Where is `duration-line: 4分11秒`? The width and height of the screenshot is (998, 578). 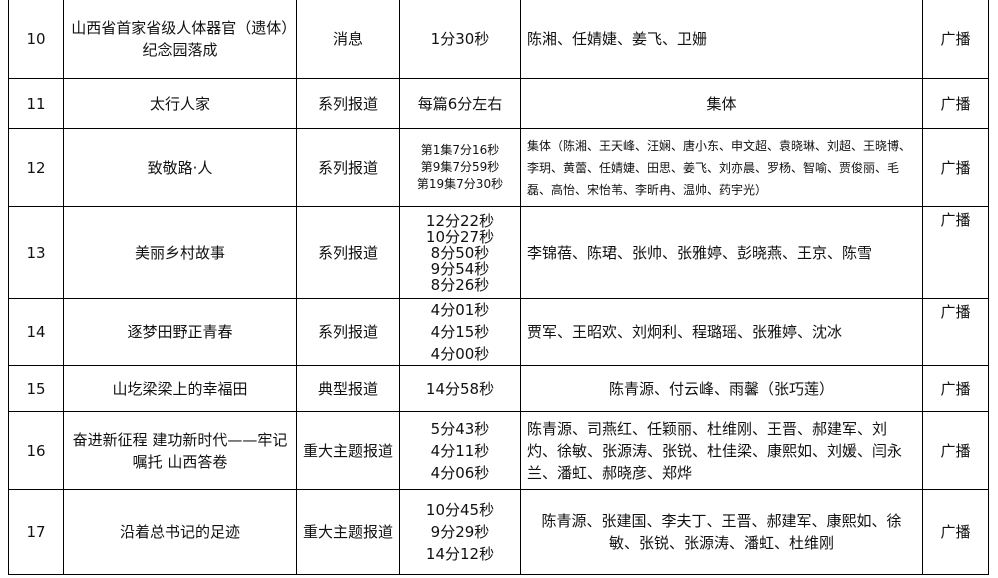
duration-line: 4分11秒 is located at coordinates (460, 450).